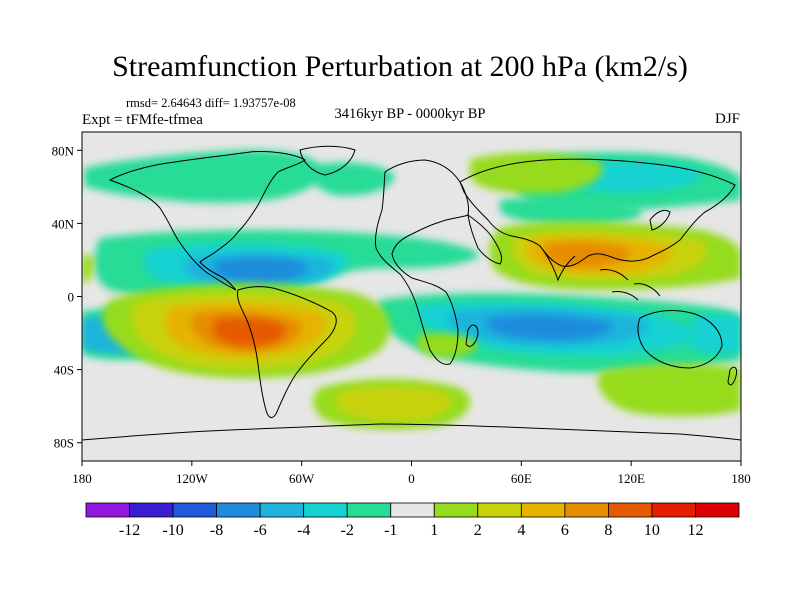 The image size is (800, 600). I want to click on colorbar-label: -10, so click(172, 530).